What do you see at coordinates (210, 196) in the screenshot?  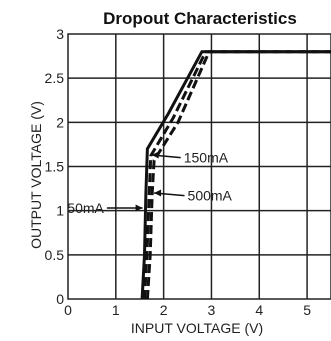 I see `annotation-label: 500mA` at bounding box center [210, 196].